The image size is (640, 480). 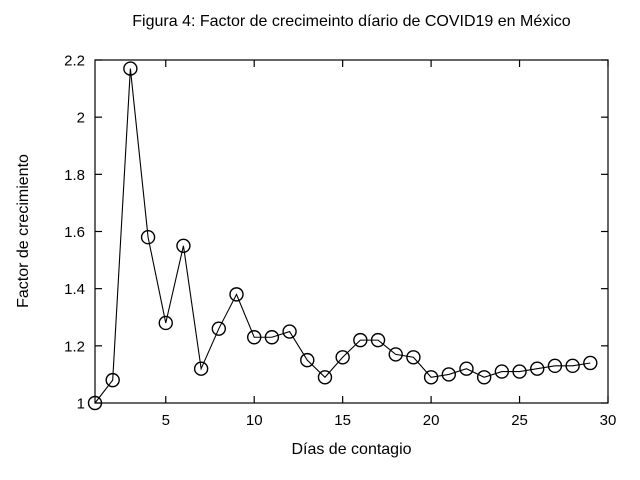 What do you see at coordinates (351, 449) in the screenshot?
I see `x-axis-label: Días de contagio` at bounding box center [351, 449].